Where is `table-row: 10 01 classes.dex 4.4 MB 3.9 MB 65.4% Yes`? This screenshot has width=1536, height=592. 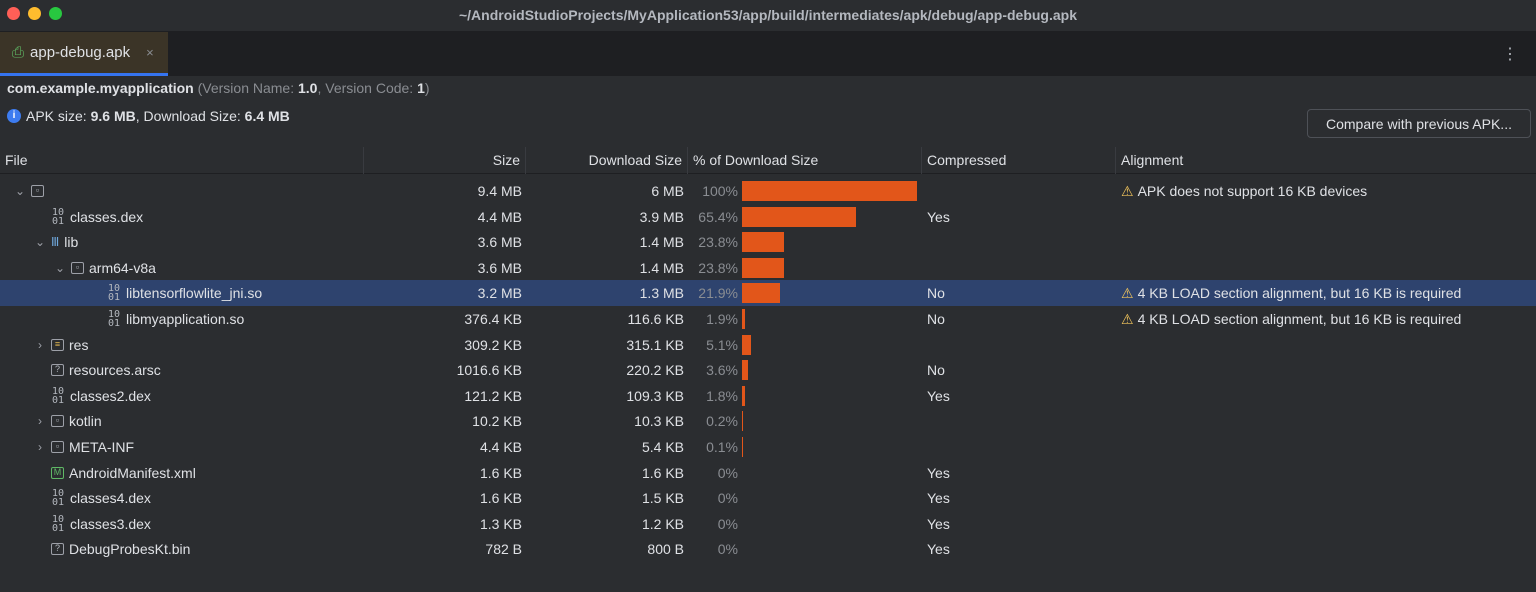 table-row: 10 01 classes.dex 4.4 MB 3.9 MB 65.4% Yes is located at coordinates (768, 217).